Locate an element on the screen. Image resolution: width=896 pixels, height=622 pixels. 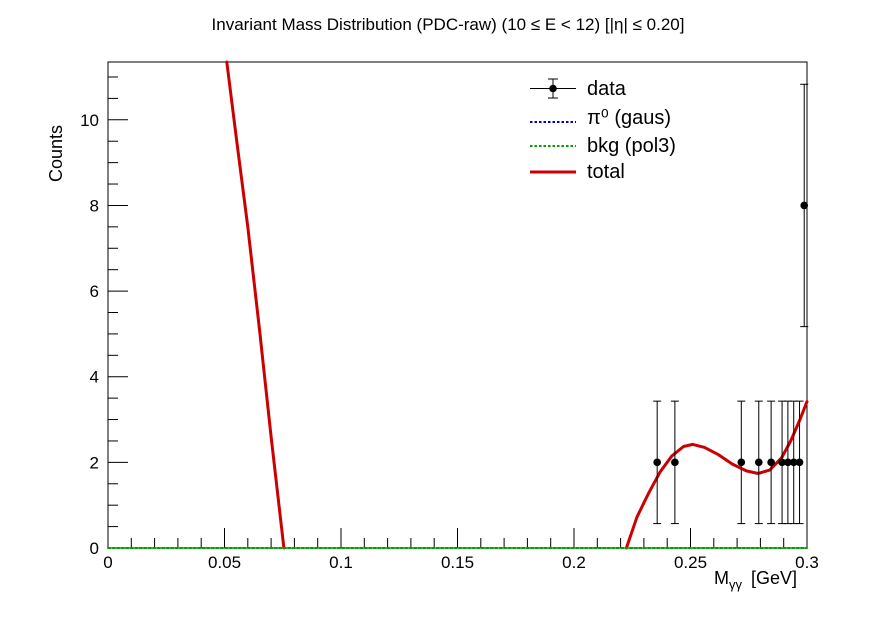
x-axis: 0 0.05 0.1 0.15 0.2 0.25 0.3 is located at coordinates (461, 550).